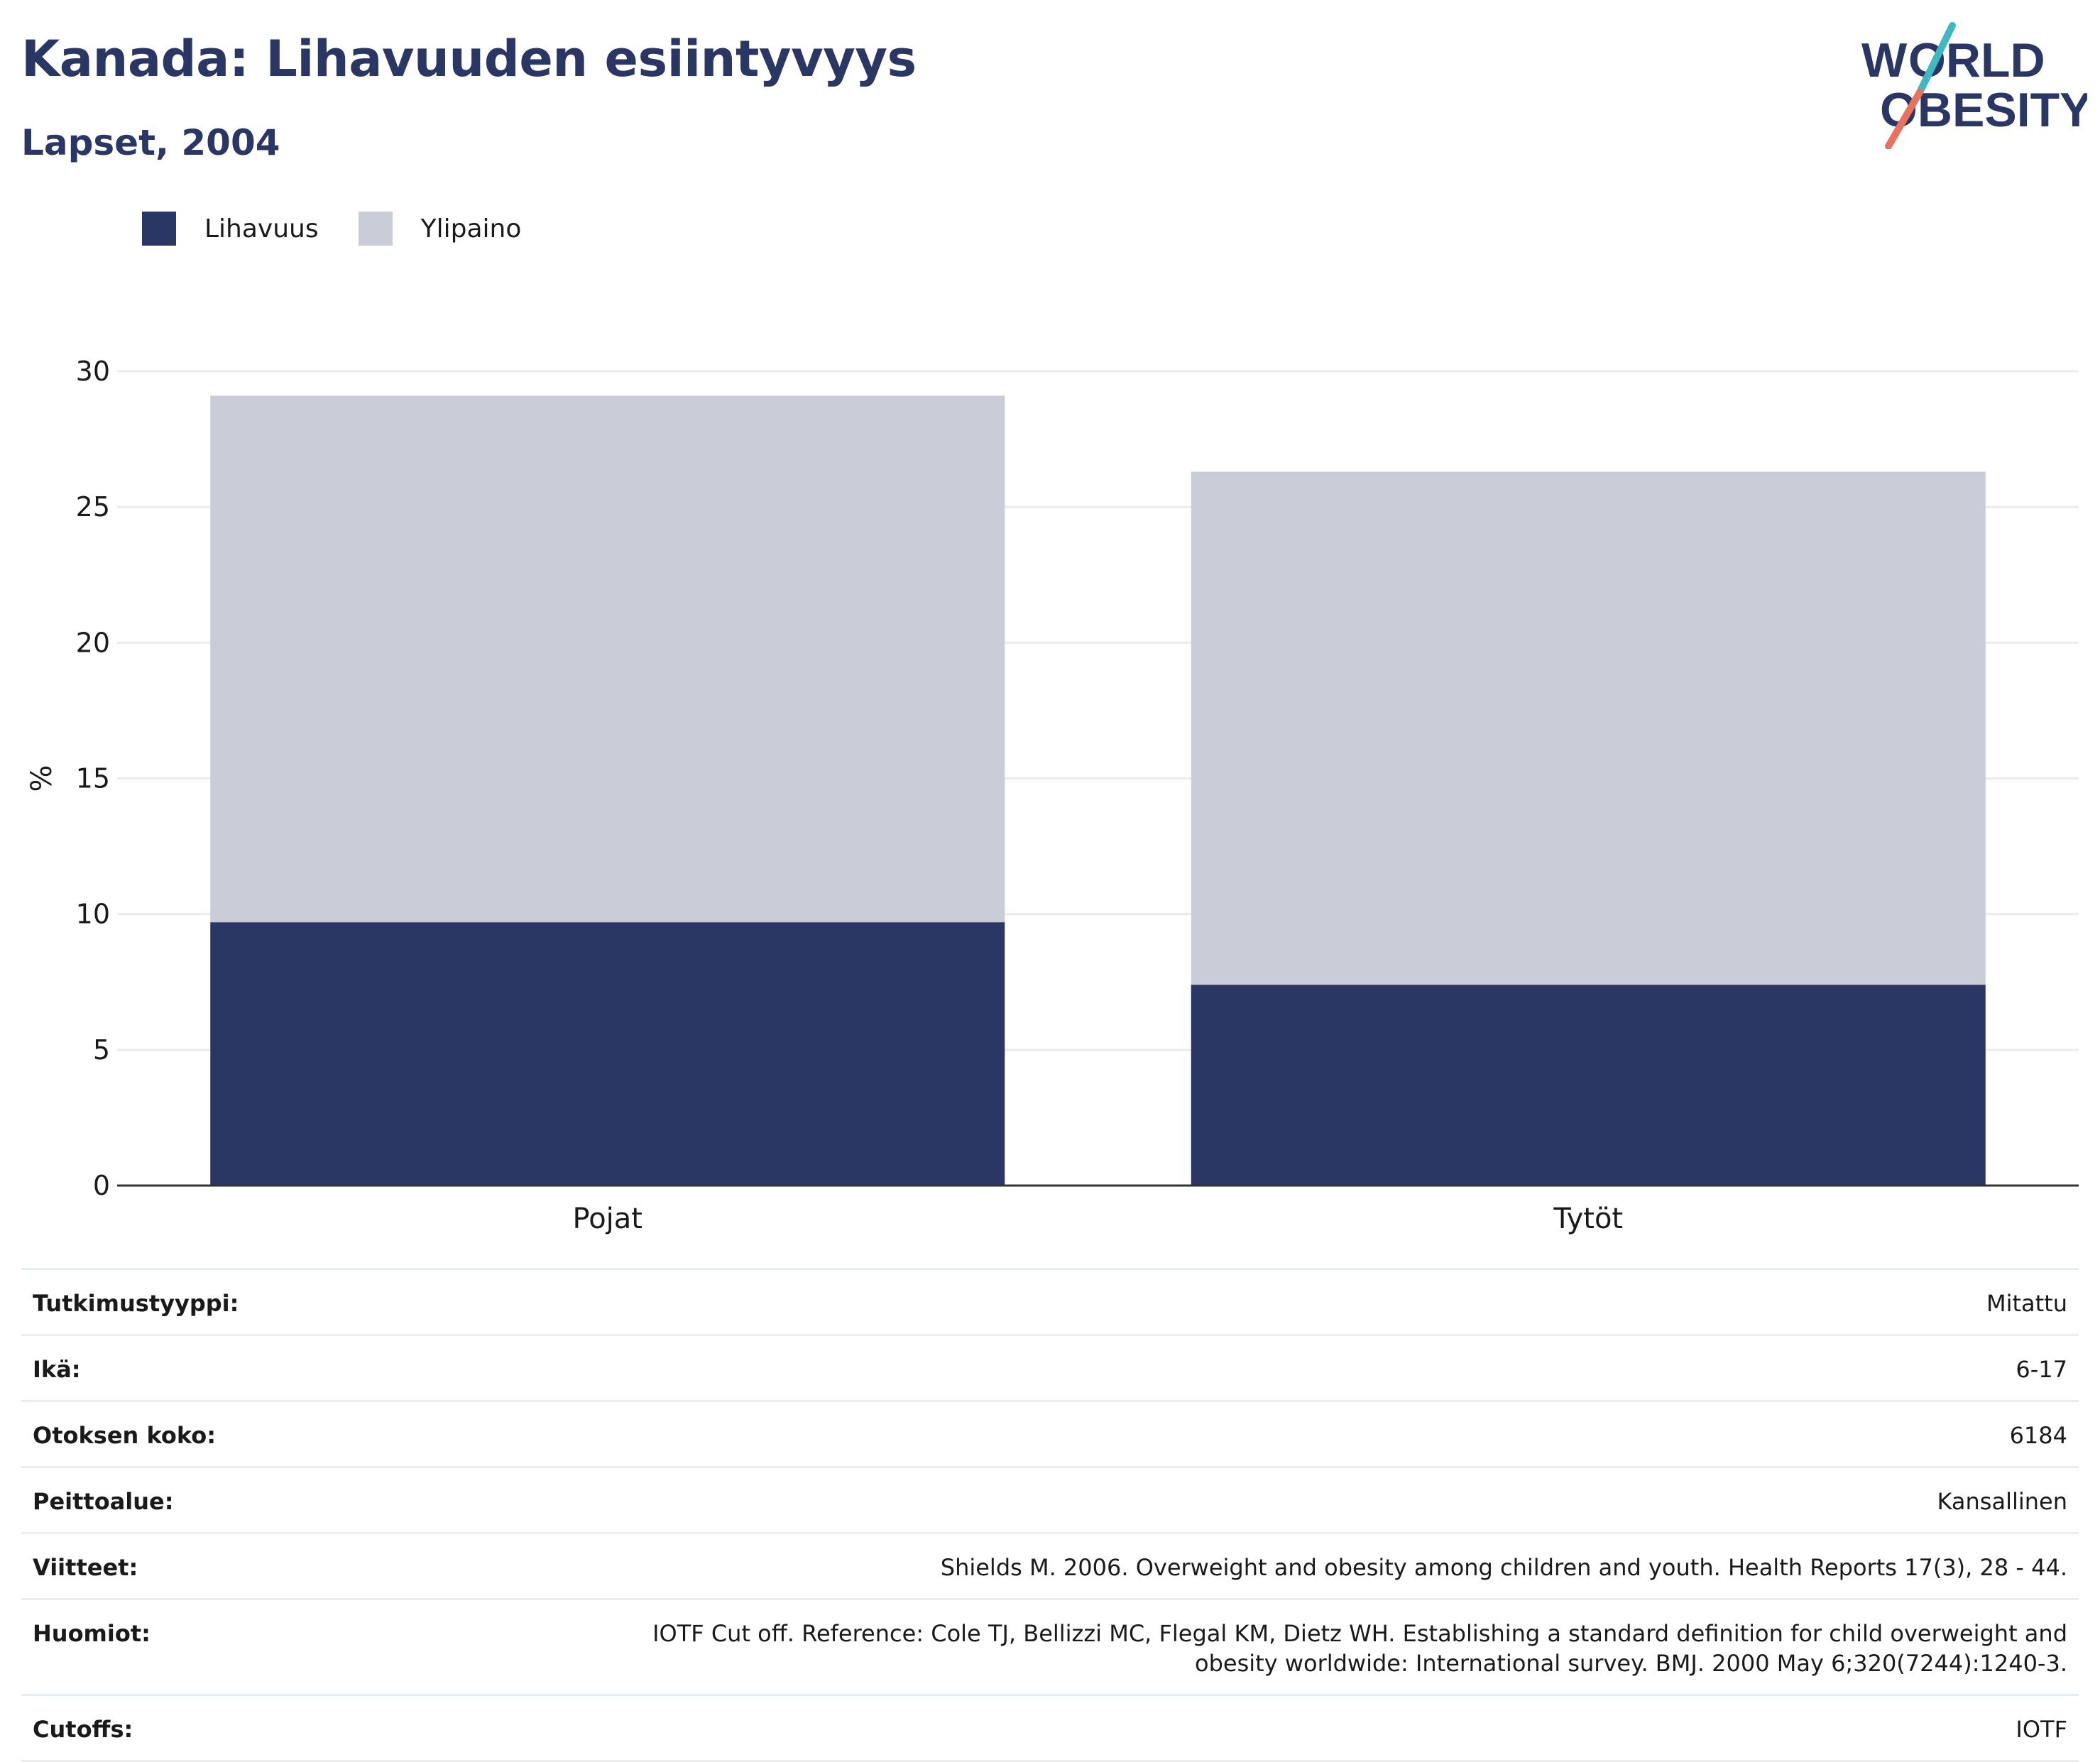 The width and height of the screenshot is (2100, 1762). Describe the element at coordinates (1050, 1301) in the screenshot. I see `info-row: Tutkimustyyppi: Mitattu` at that location.